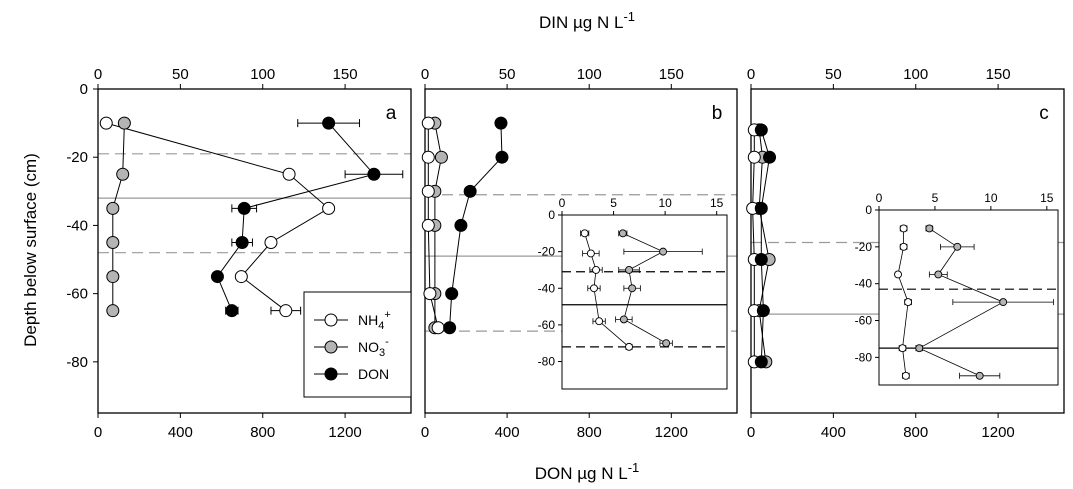  What do you see at coordinates (262, 74) in the screenshot?
I see `din-tick-label: 100` at bounding box center [262, 74].